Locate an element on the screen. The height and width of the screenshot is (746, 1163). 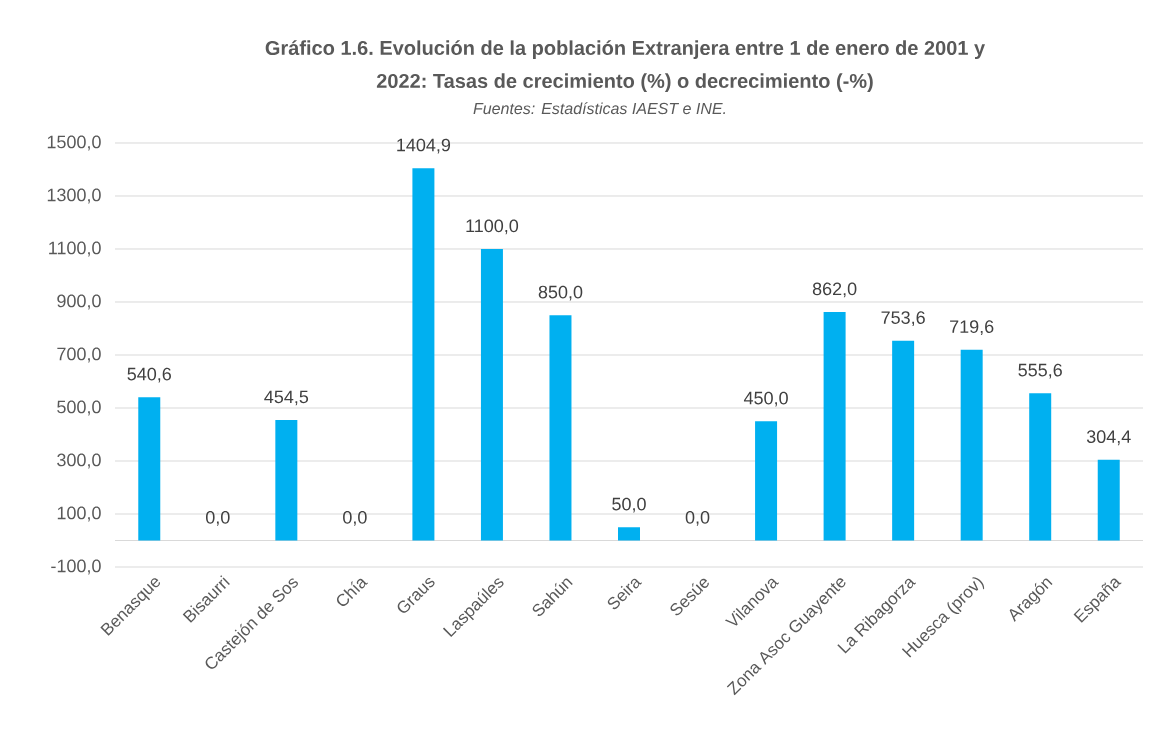
data-label: 50,0 is located at coordinates (629, 505).